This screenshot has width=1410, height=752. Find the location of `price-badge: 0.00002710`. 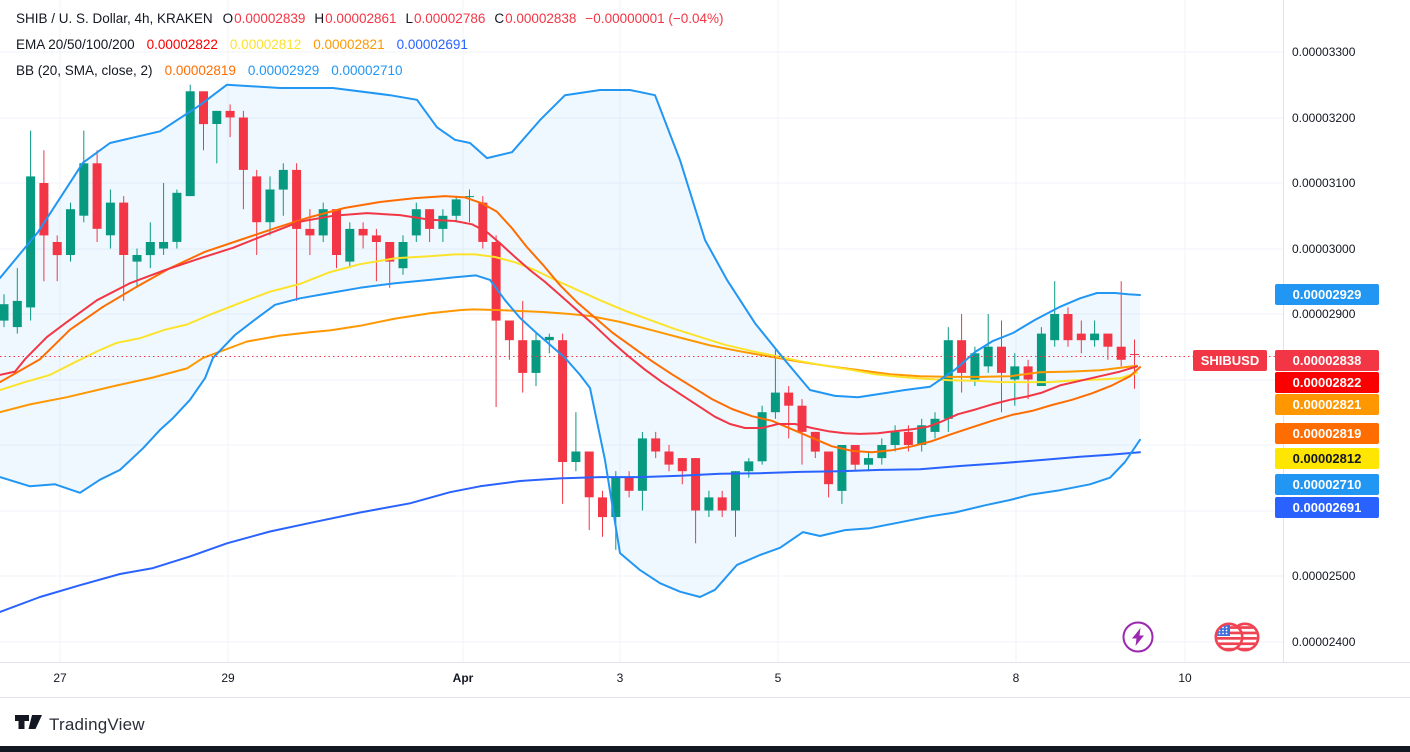

price-badge: 0.00002710 is located at coordinates (1327, 484).